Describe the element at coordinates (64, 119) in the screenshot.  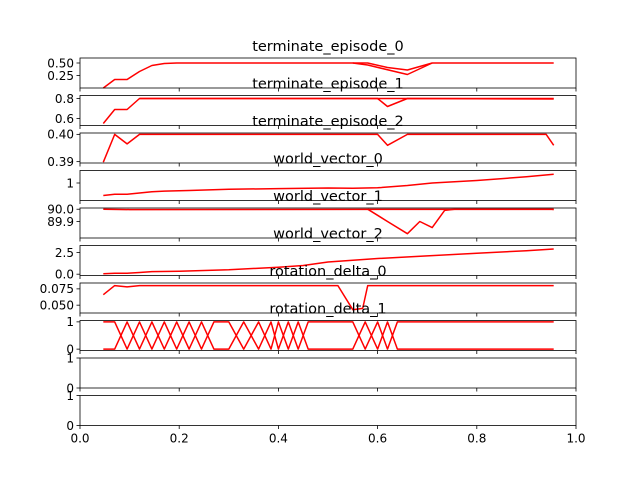
I see `y-tick-label-1-0: 0.6` at that location.